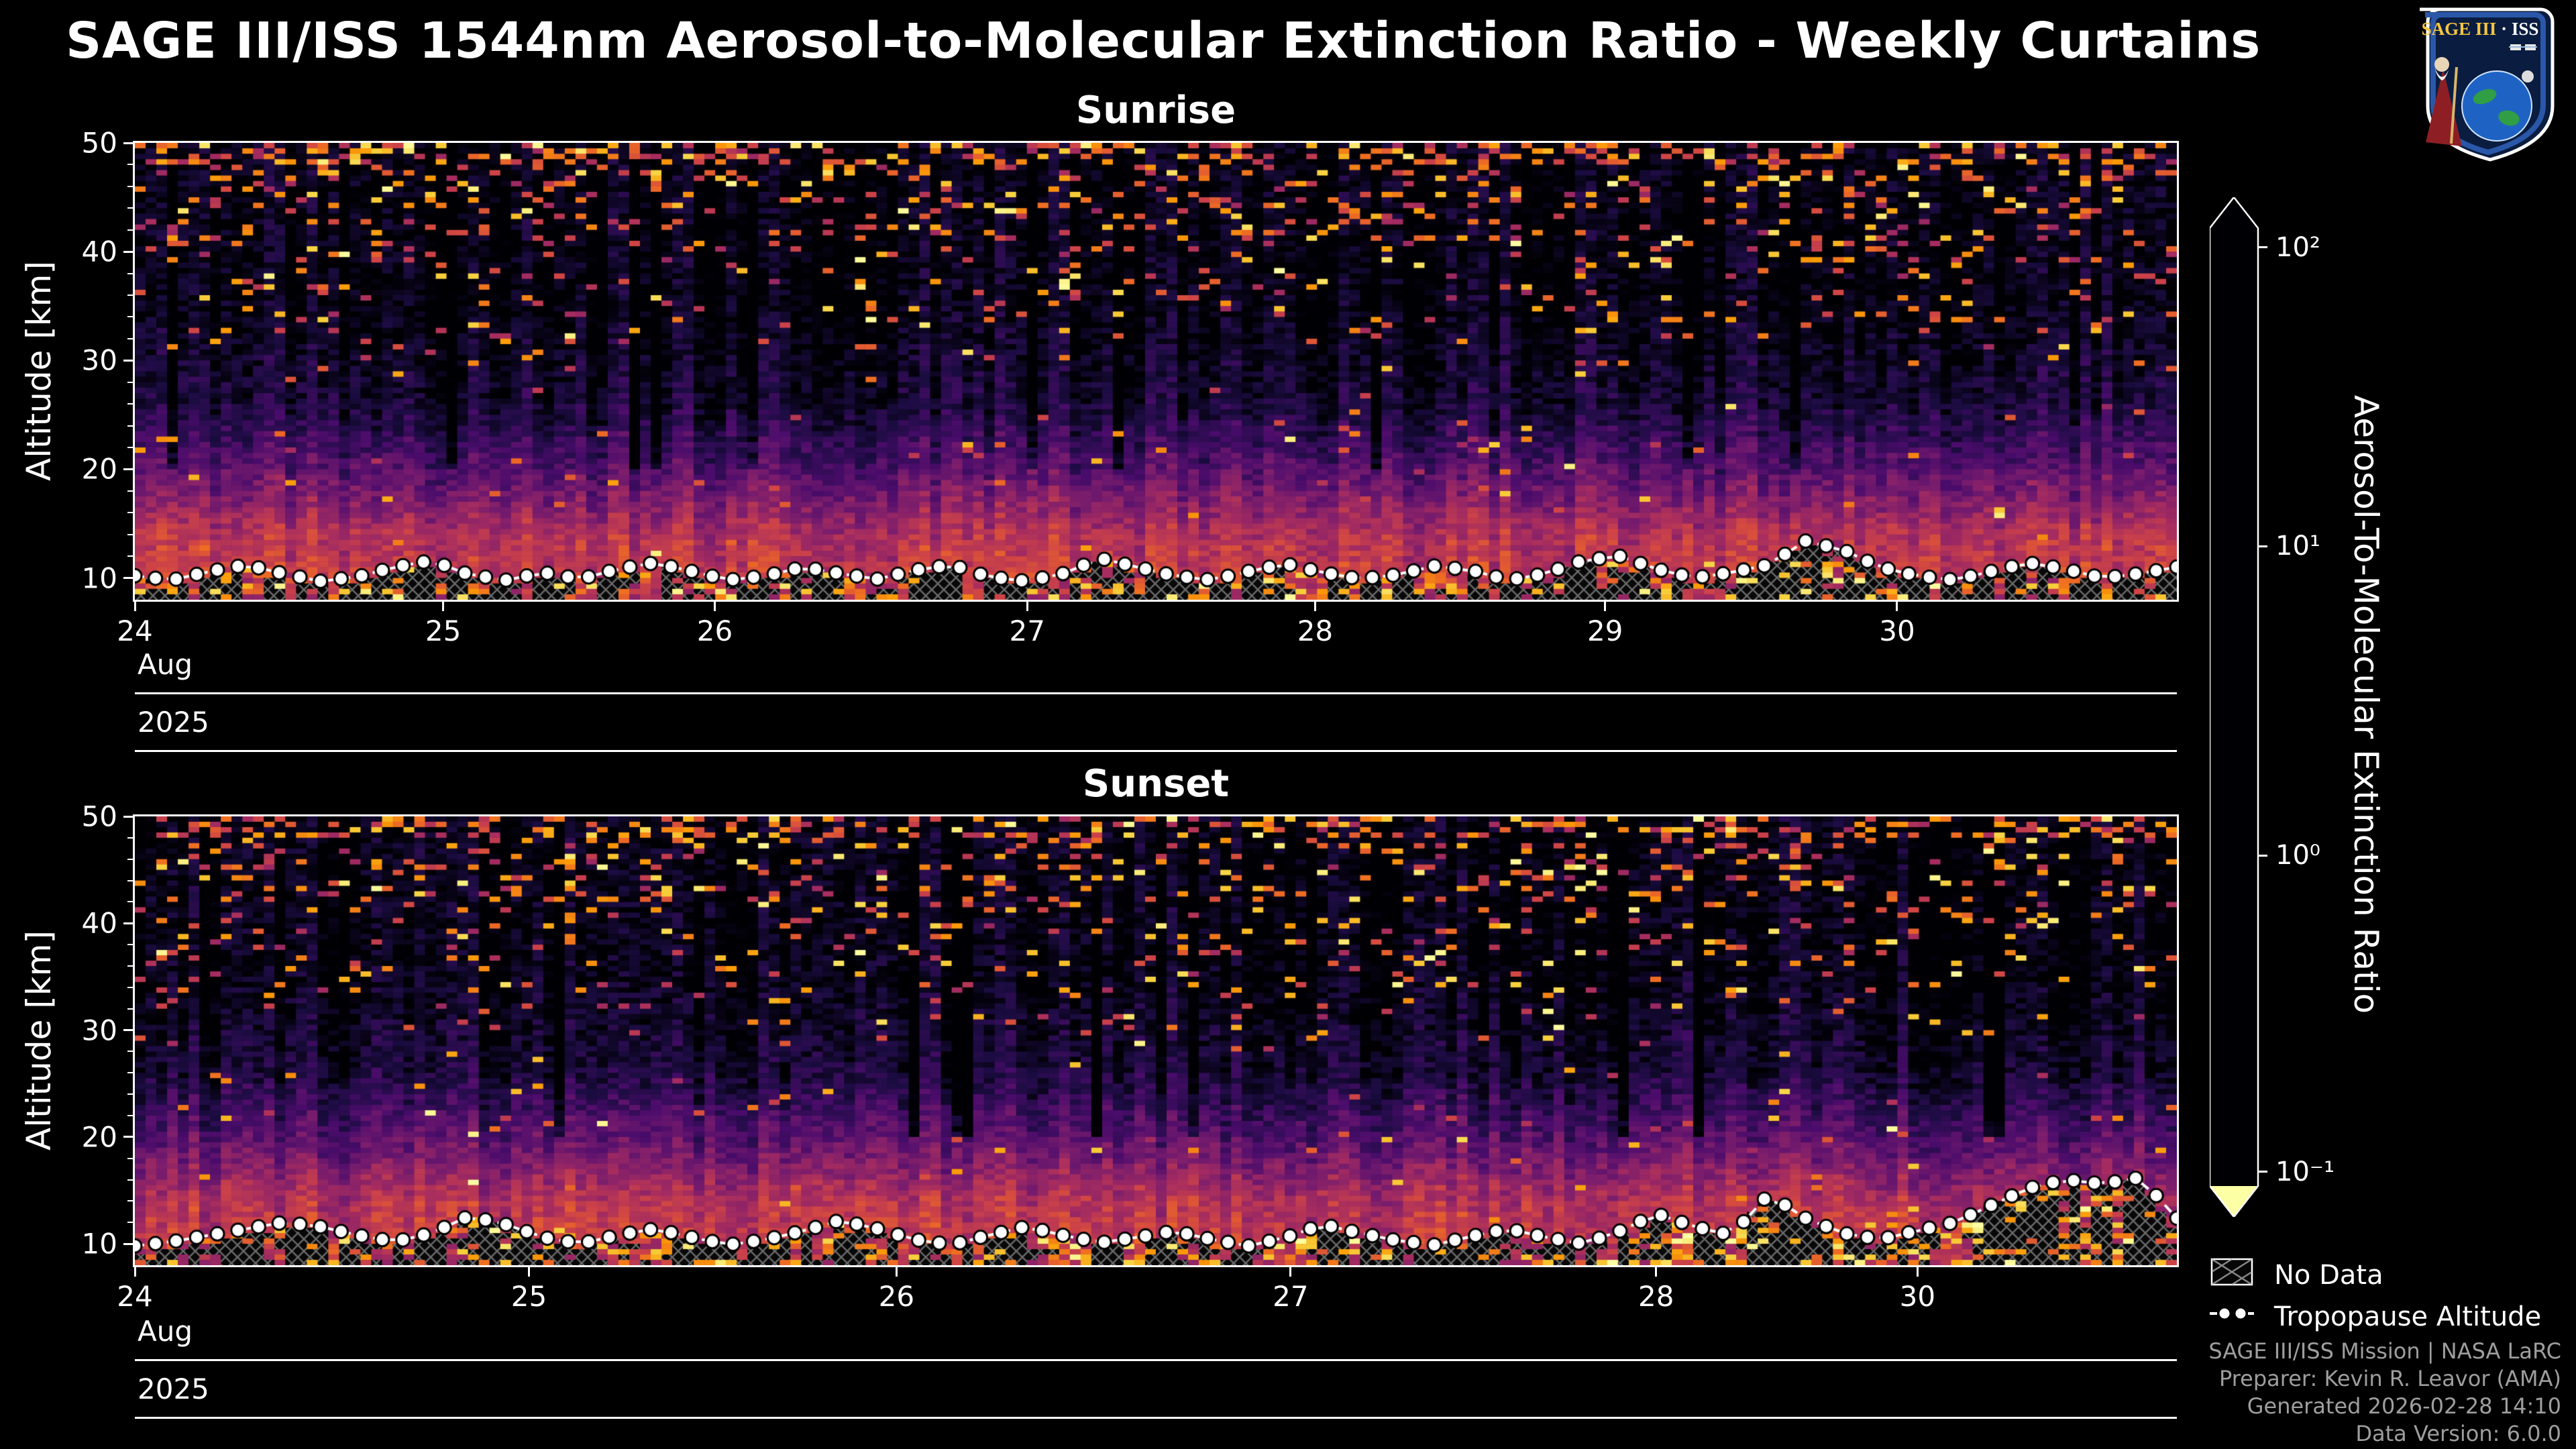 The image size is (2576, 1449). Describe the element at coordinates (2389, 1378) in the screenshot. I see `footer-line: Preparer: Kevin R. Leavor (AMA)` at that location.